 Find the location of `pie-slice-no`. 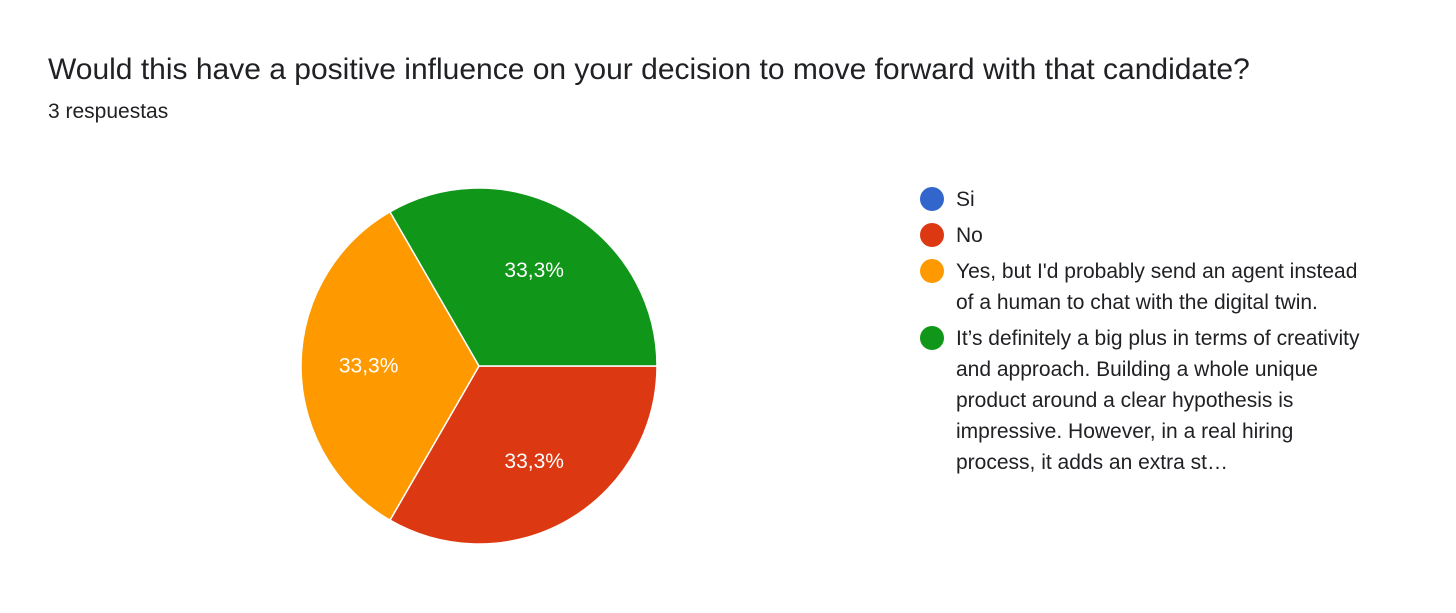

pie-slice-no is located at coordinates (523, 455).